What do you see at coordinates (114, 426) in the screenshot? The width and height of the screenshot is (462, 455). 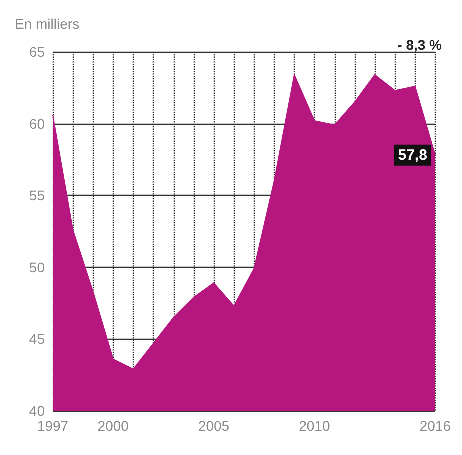 I see `x-tick-label: 2000` at bounding box center [114, 426].